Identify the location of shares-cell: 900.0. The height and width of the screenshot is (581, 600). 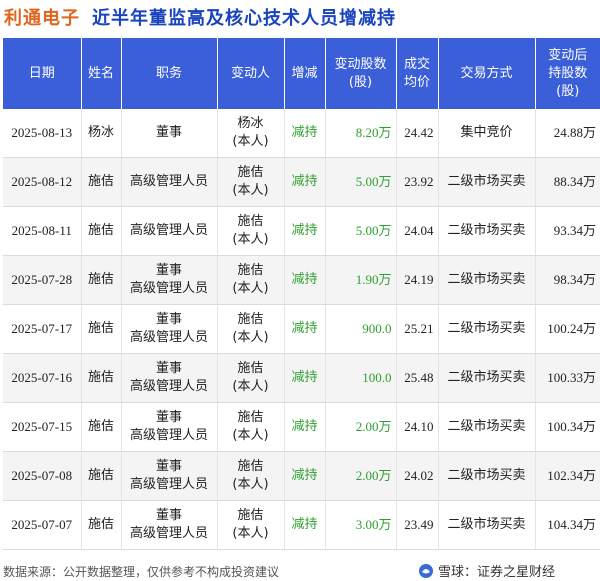
(361, 329).